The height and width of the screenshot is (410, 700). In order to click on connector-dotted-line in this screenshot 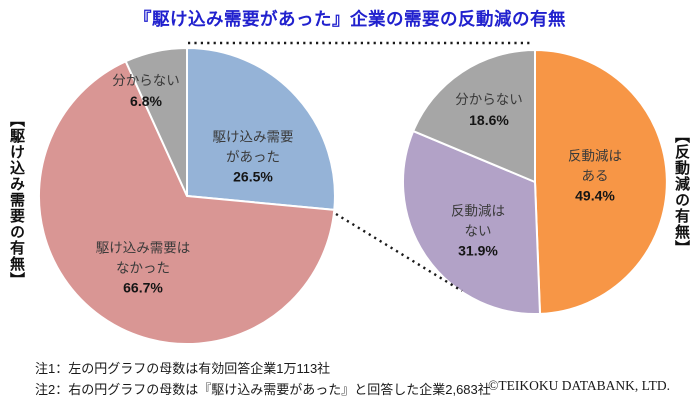, I will do `click(399, 252)`.